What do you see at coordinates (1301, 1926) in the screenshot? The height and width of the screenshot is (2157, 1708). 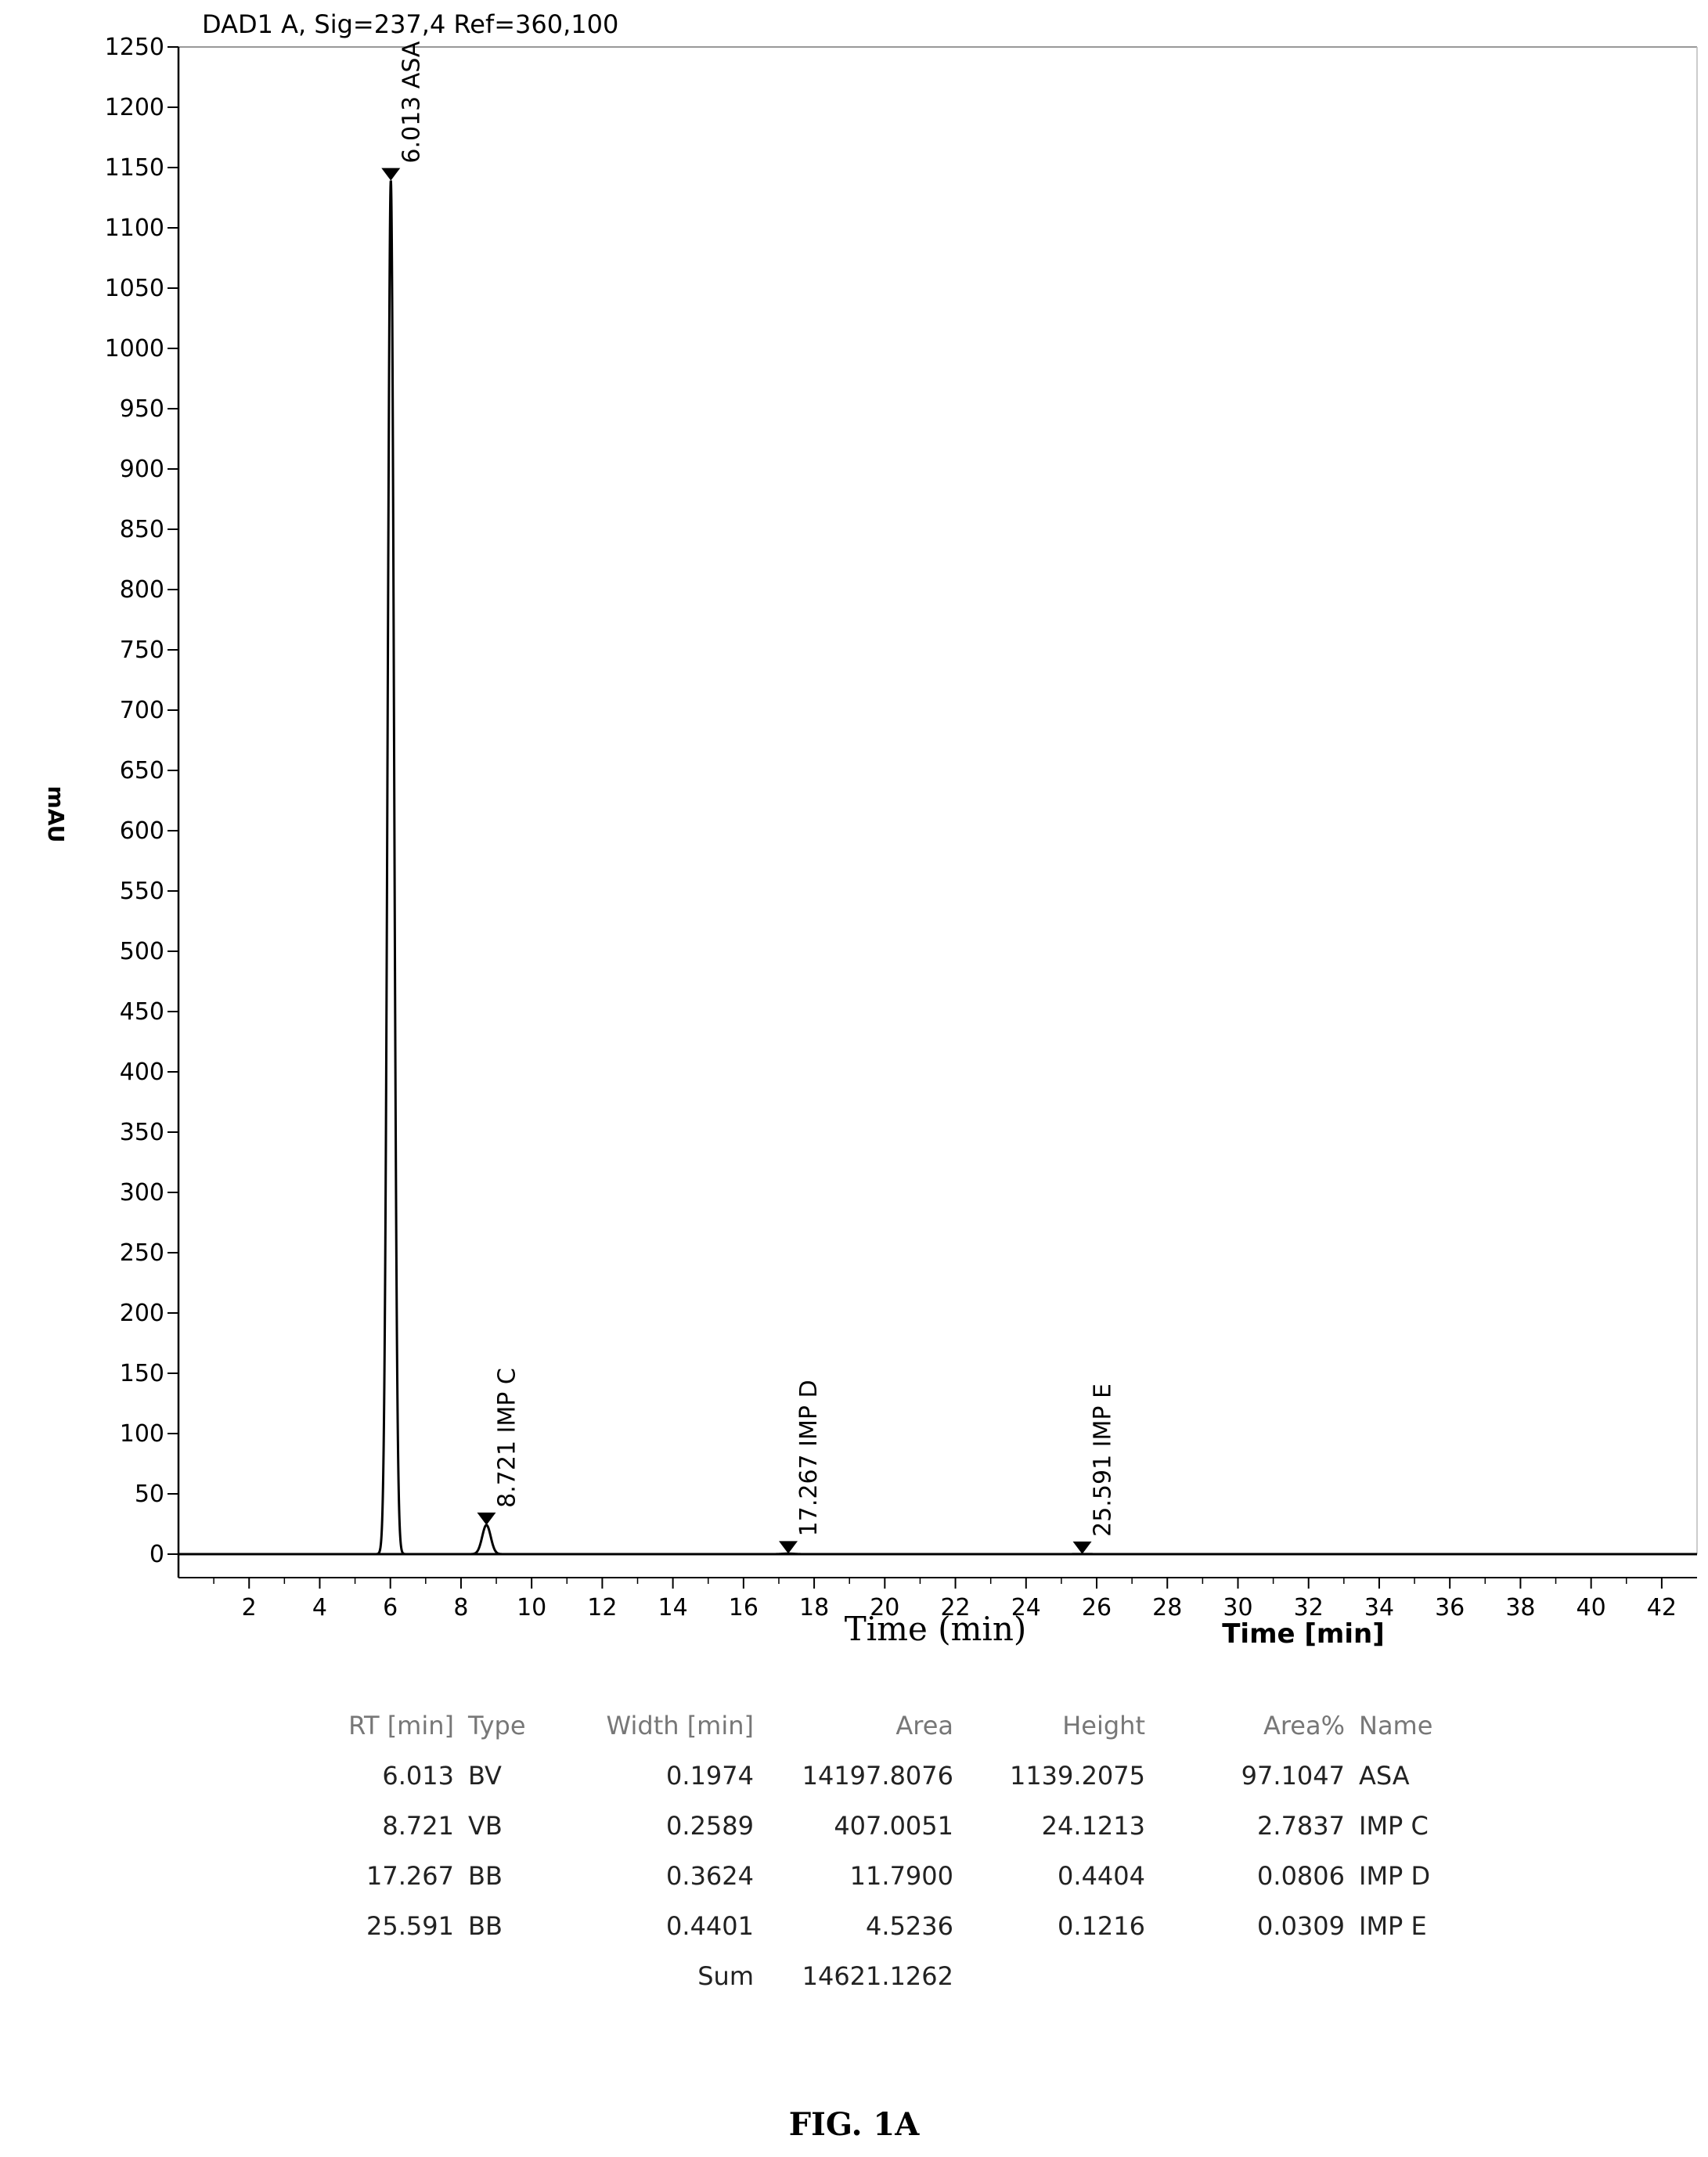 I see `cell-area-percent: 0.0309` at bounding box center [1301, 1926].